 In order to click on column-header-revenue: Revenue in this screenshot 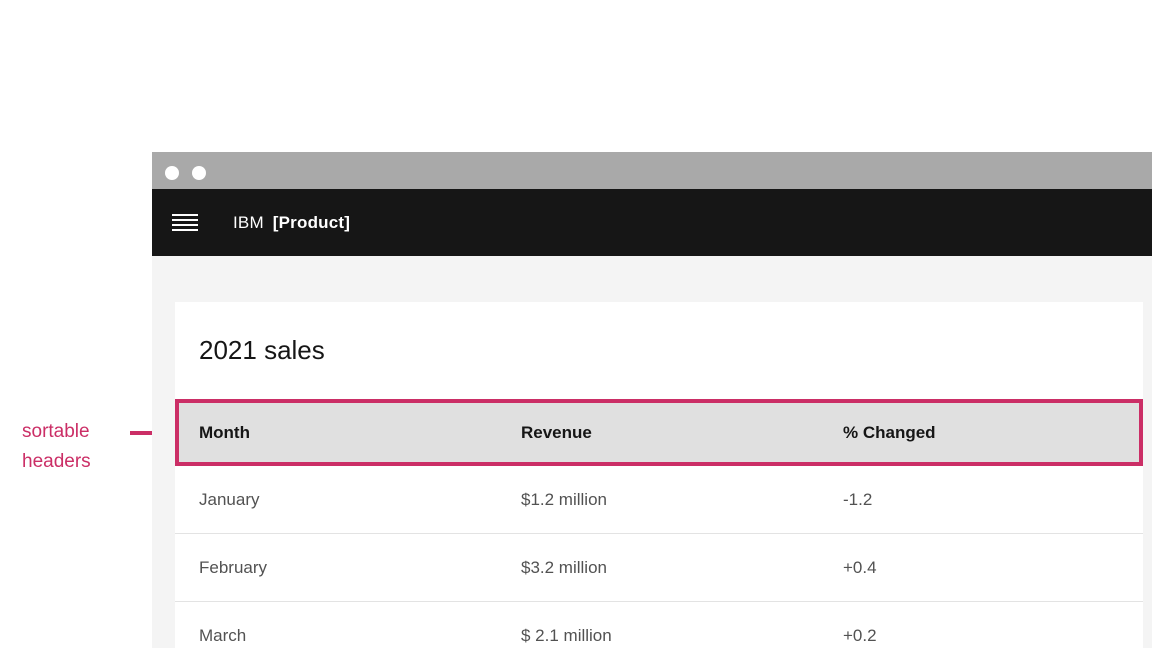, I will do `click(556, 432)`.